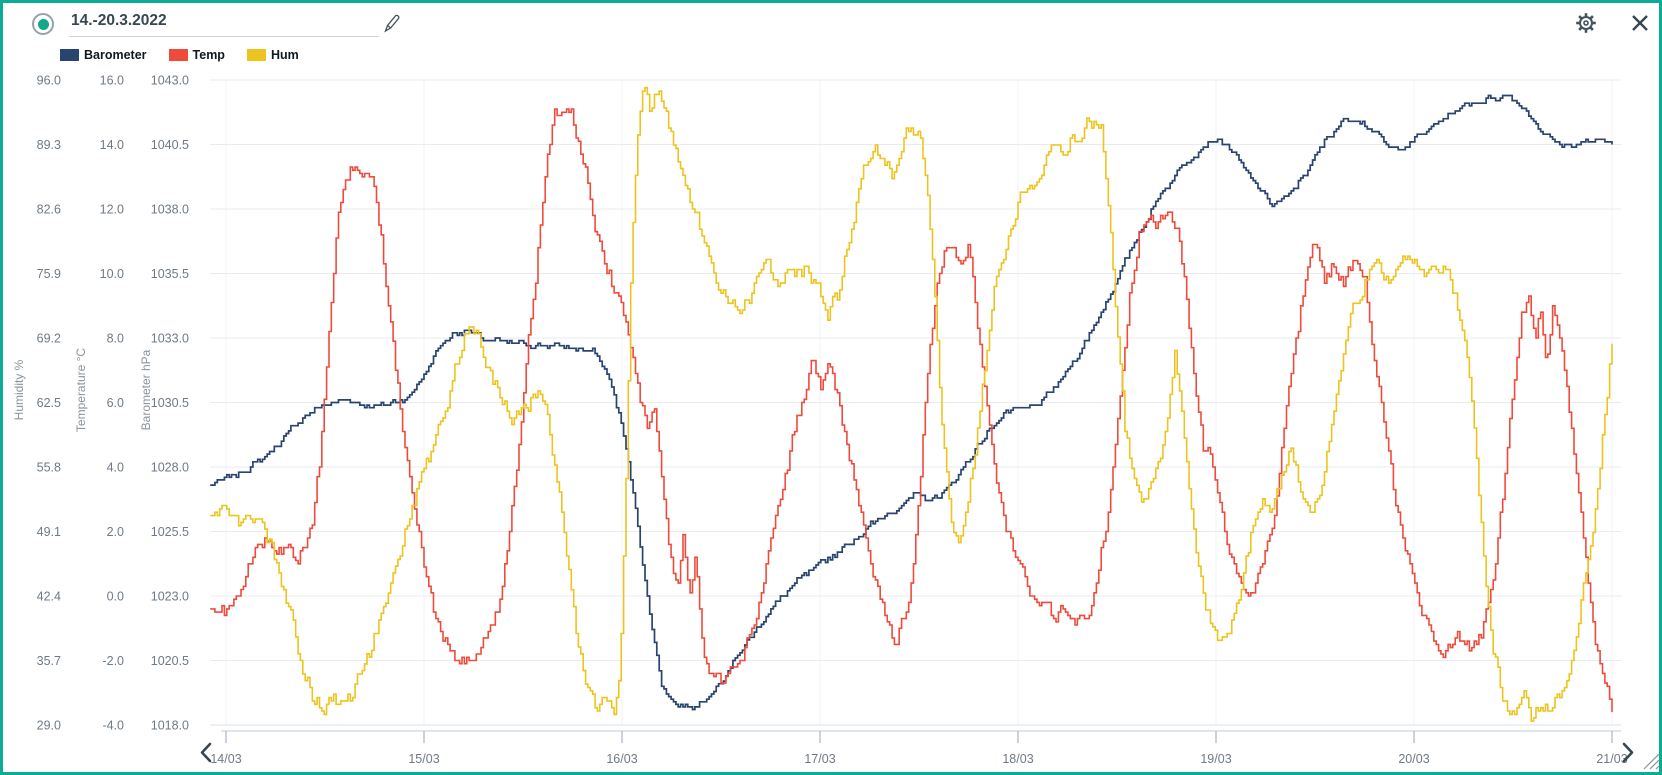 The width and height of the screenshot is (1662, 775). What do you see at coordinates (206, 752) in the screenshot?
I see `chevron-left-icon` at bounding box center [206, 752].